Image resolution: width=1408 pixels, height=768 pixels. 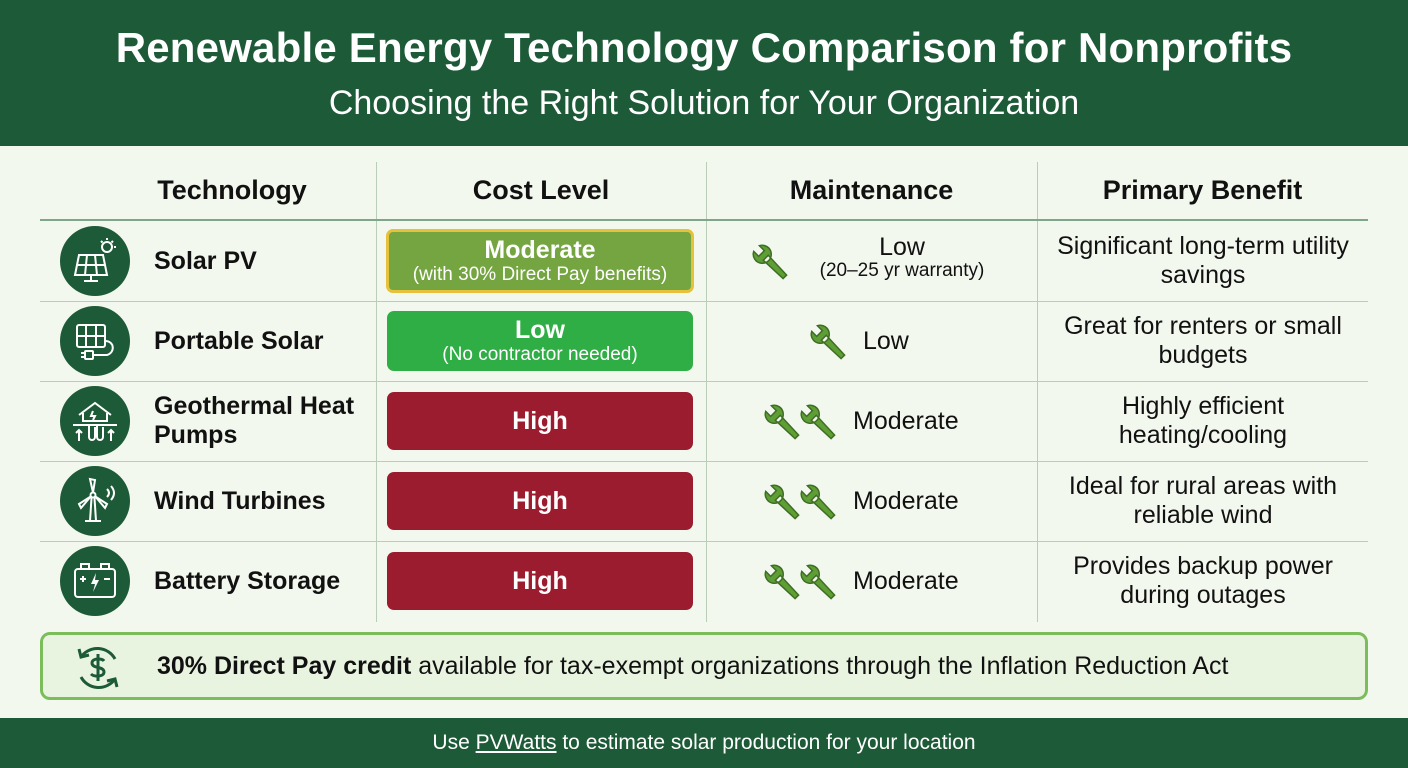 I want to click on primary-benefit: Provides backup power during outages, so click(x=1203, y=580).